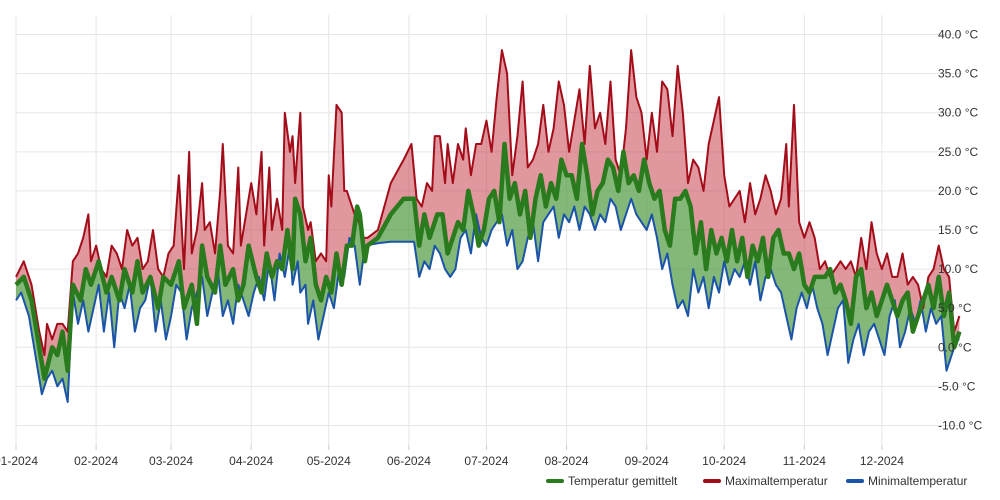  Describe the element at coordinates (171, 461) in the screenshot. I see `x-tick-label: 03-2024` at that location.